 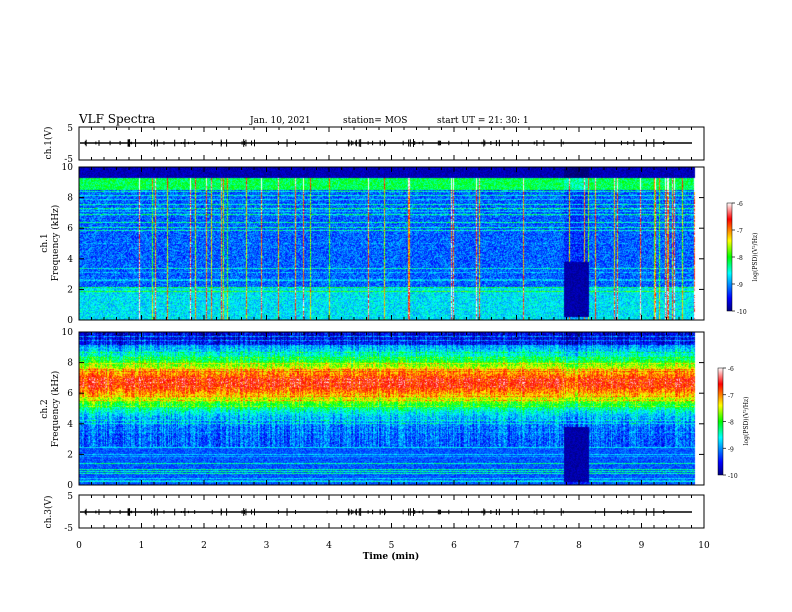 I want to click on ch1-waveform-spikes, so click(x=374, y=143).